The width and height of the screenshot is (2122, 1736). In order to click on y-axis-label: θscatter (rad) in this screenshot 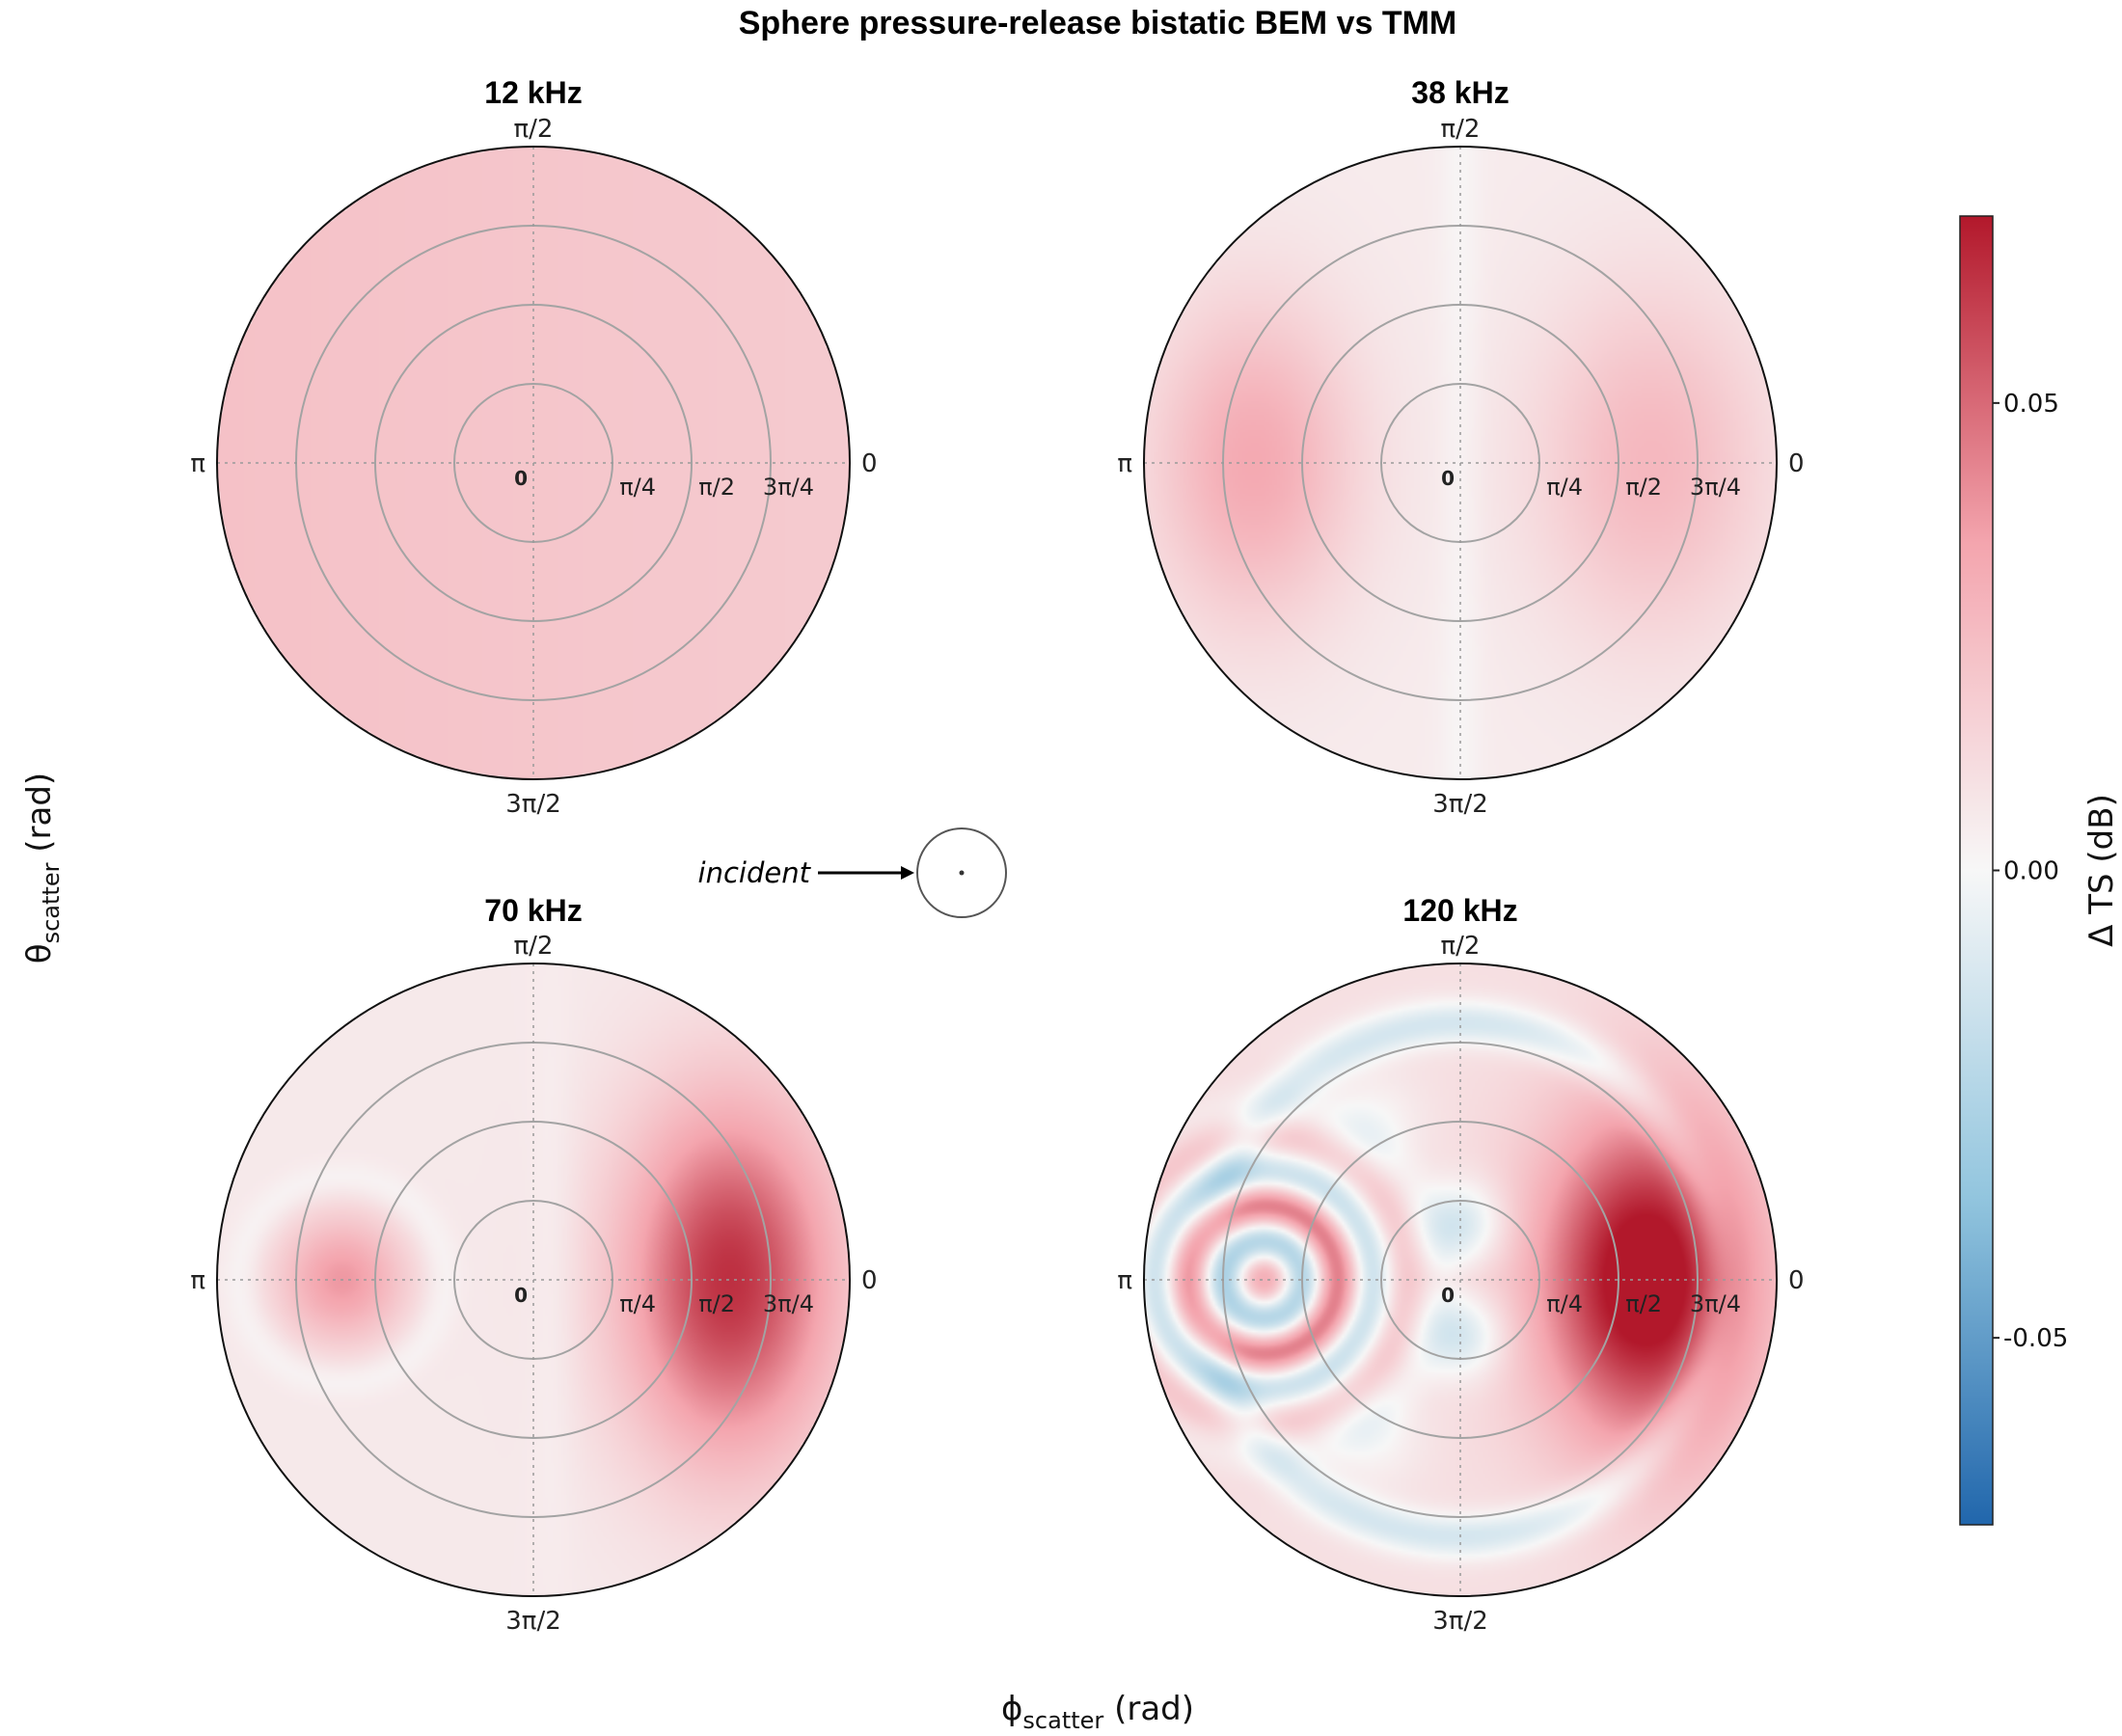, I will do `click(43, 868)`.